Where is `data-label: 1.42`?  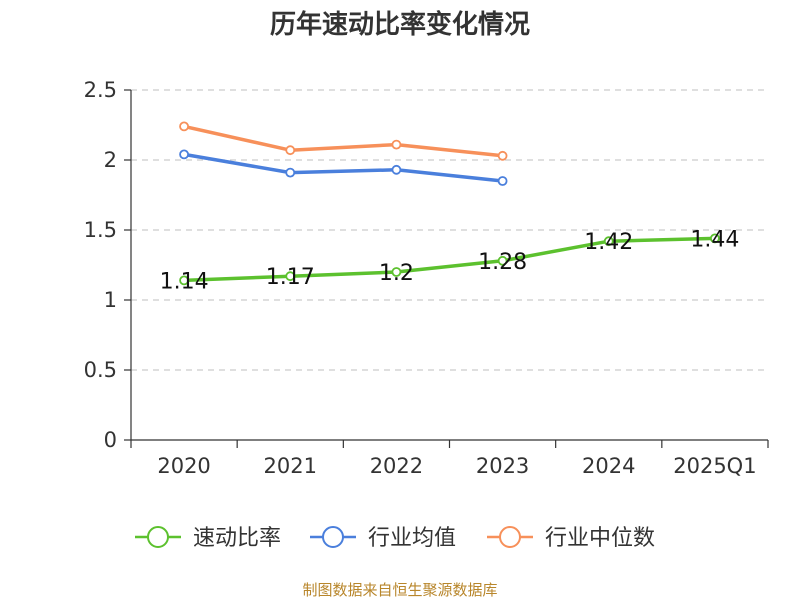 data-label: 1.42 is located at coordinates (608, 242).